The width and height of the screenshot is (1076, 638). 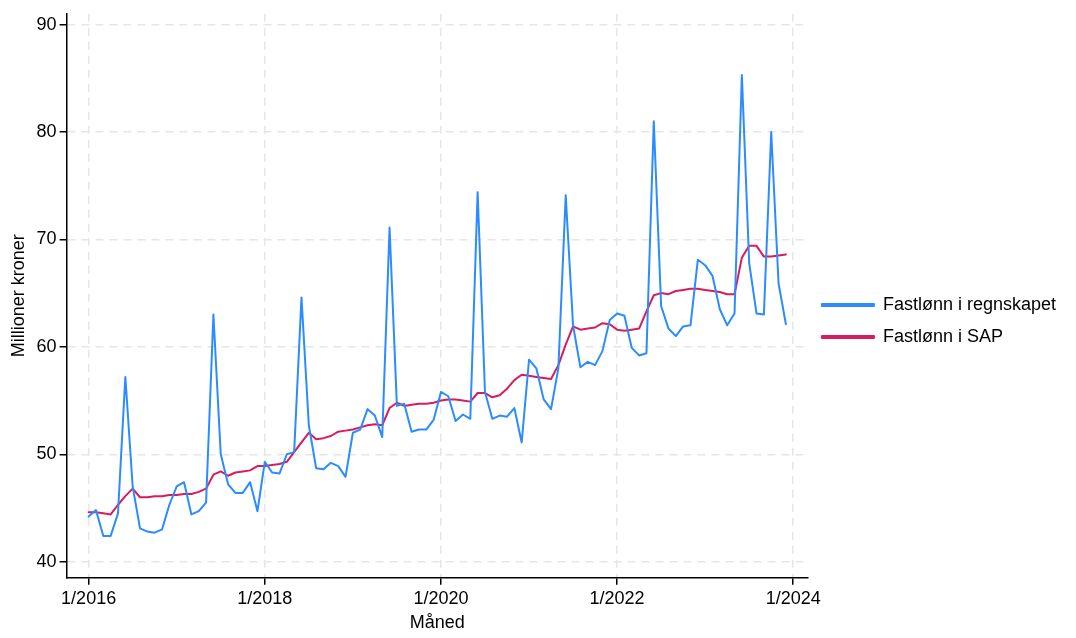 What do you see at coordinates (969, 303) in the screenshot?
I see `legend-label: Fastlønn i regnskapet` at bounding box center [969, 303].